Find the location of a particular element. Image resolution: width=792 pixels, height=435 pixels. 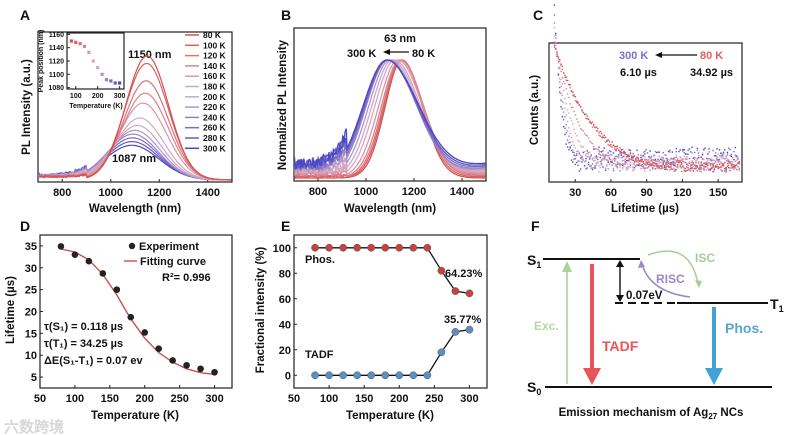

y-axis-label: Lifetime (µs) is located at coordinates (11, 310).